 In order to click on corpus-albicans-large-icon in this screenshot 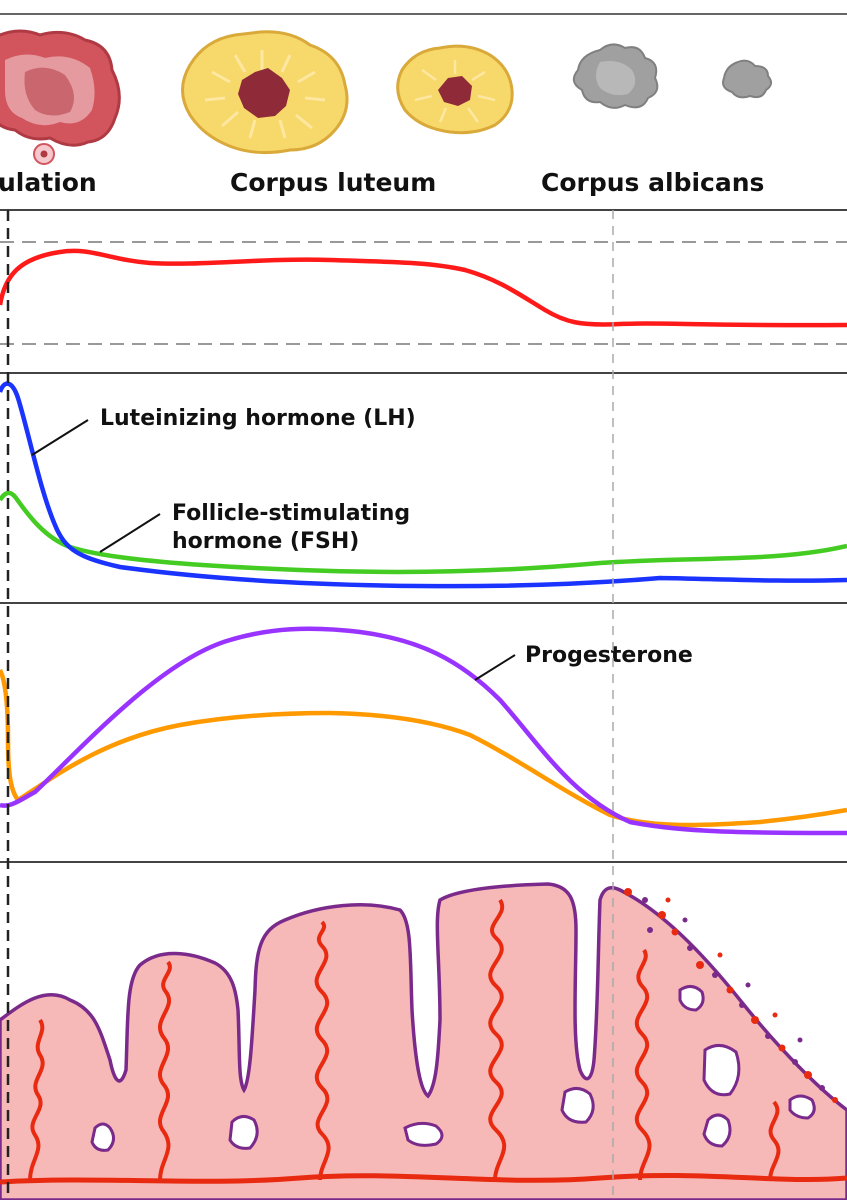, I will do `click(615, 76)`.